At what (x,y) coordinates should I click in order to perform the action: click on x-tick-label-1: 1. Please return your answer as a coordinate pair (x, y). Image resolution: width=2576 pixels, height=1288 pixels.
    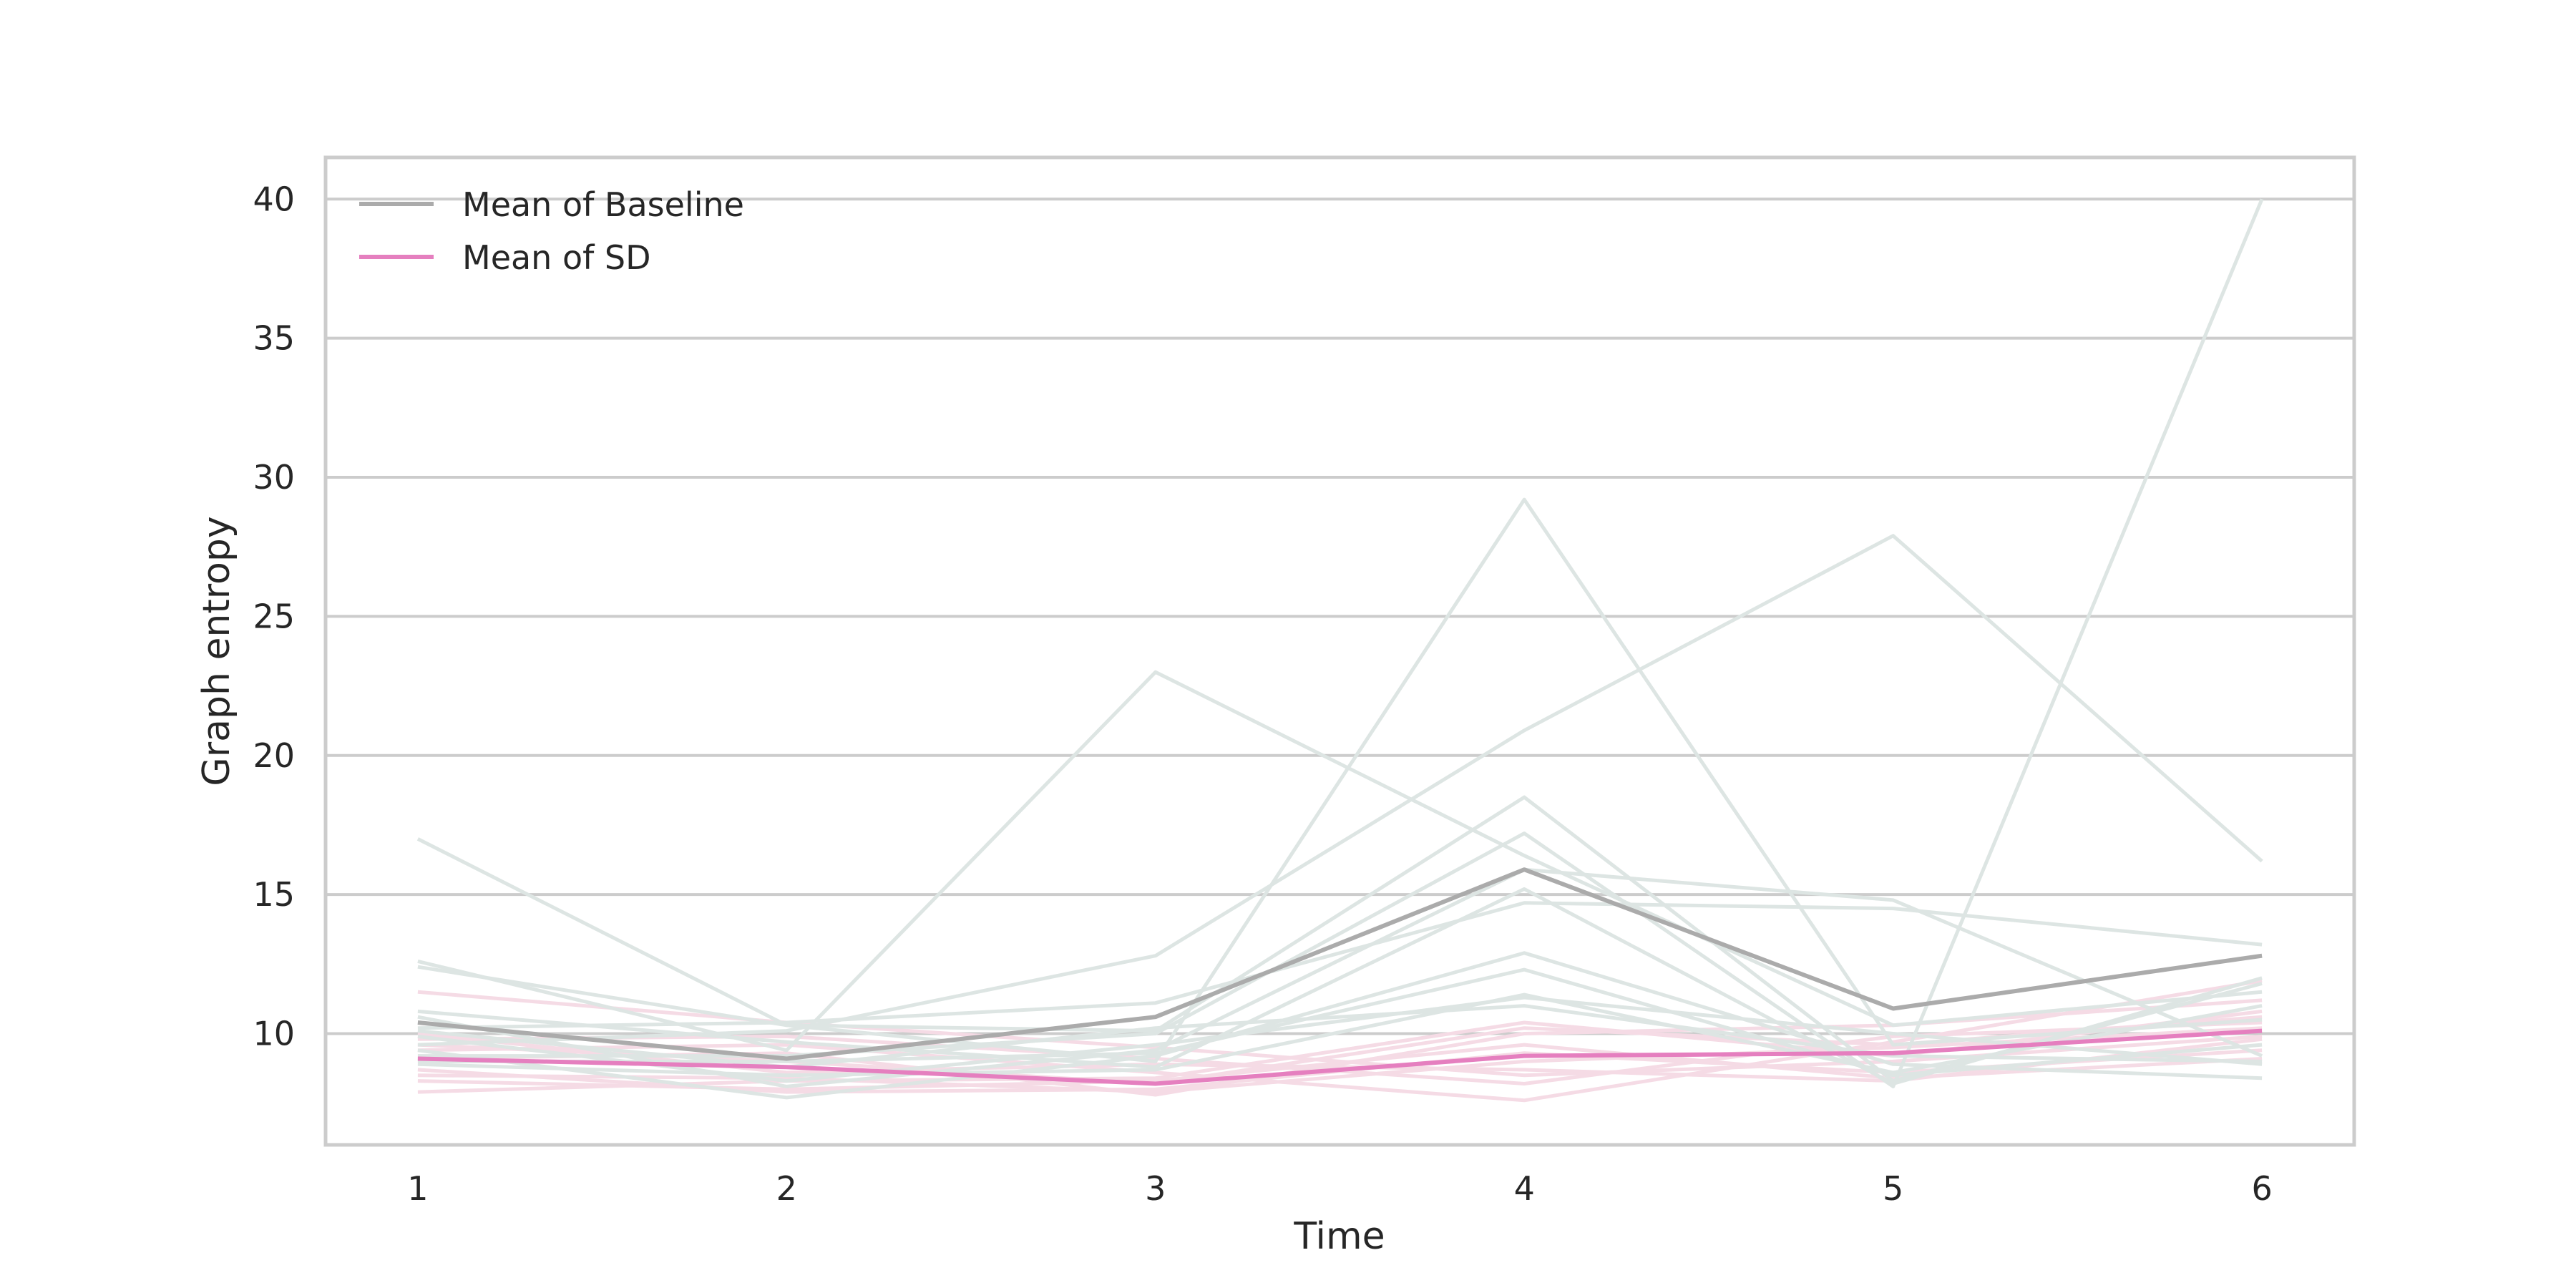
    Looking at the image, I should click on (417, 1188).